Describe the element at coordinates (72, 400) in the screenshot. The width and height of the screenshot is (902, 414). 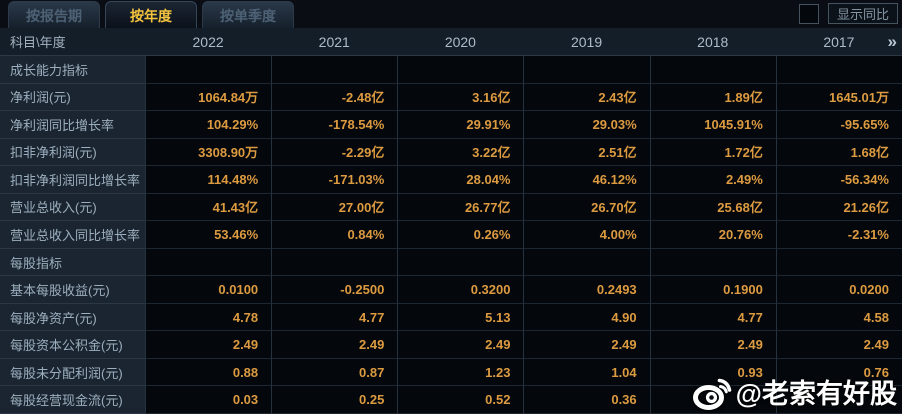
I see `row-label: 每股经营现金流(元)` at that location.